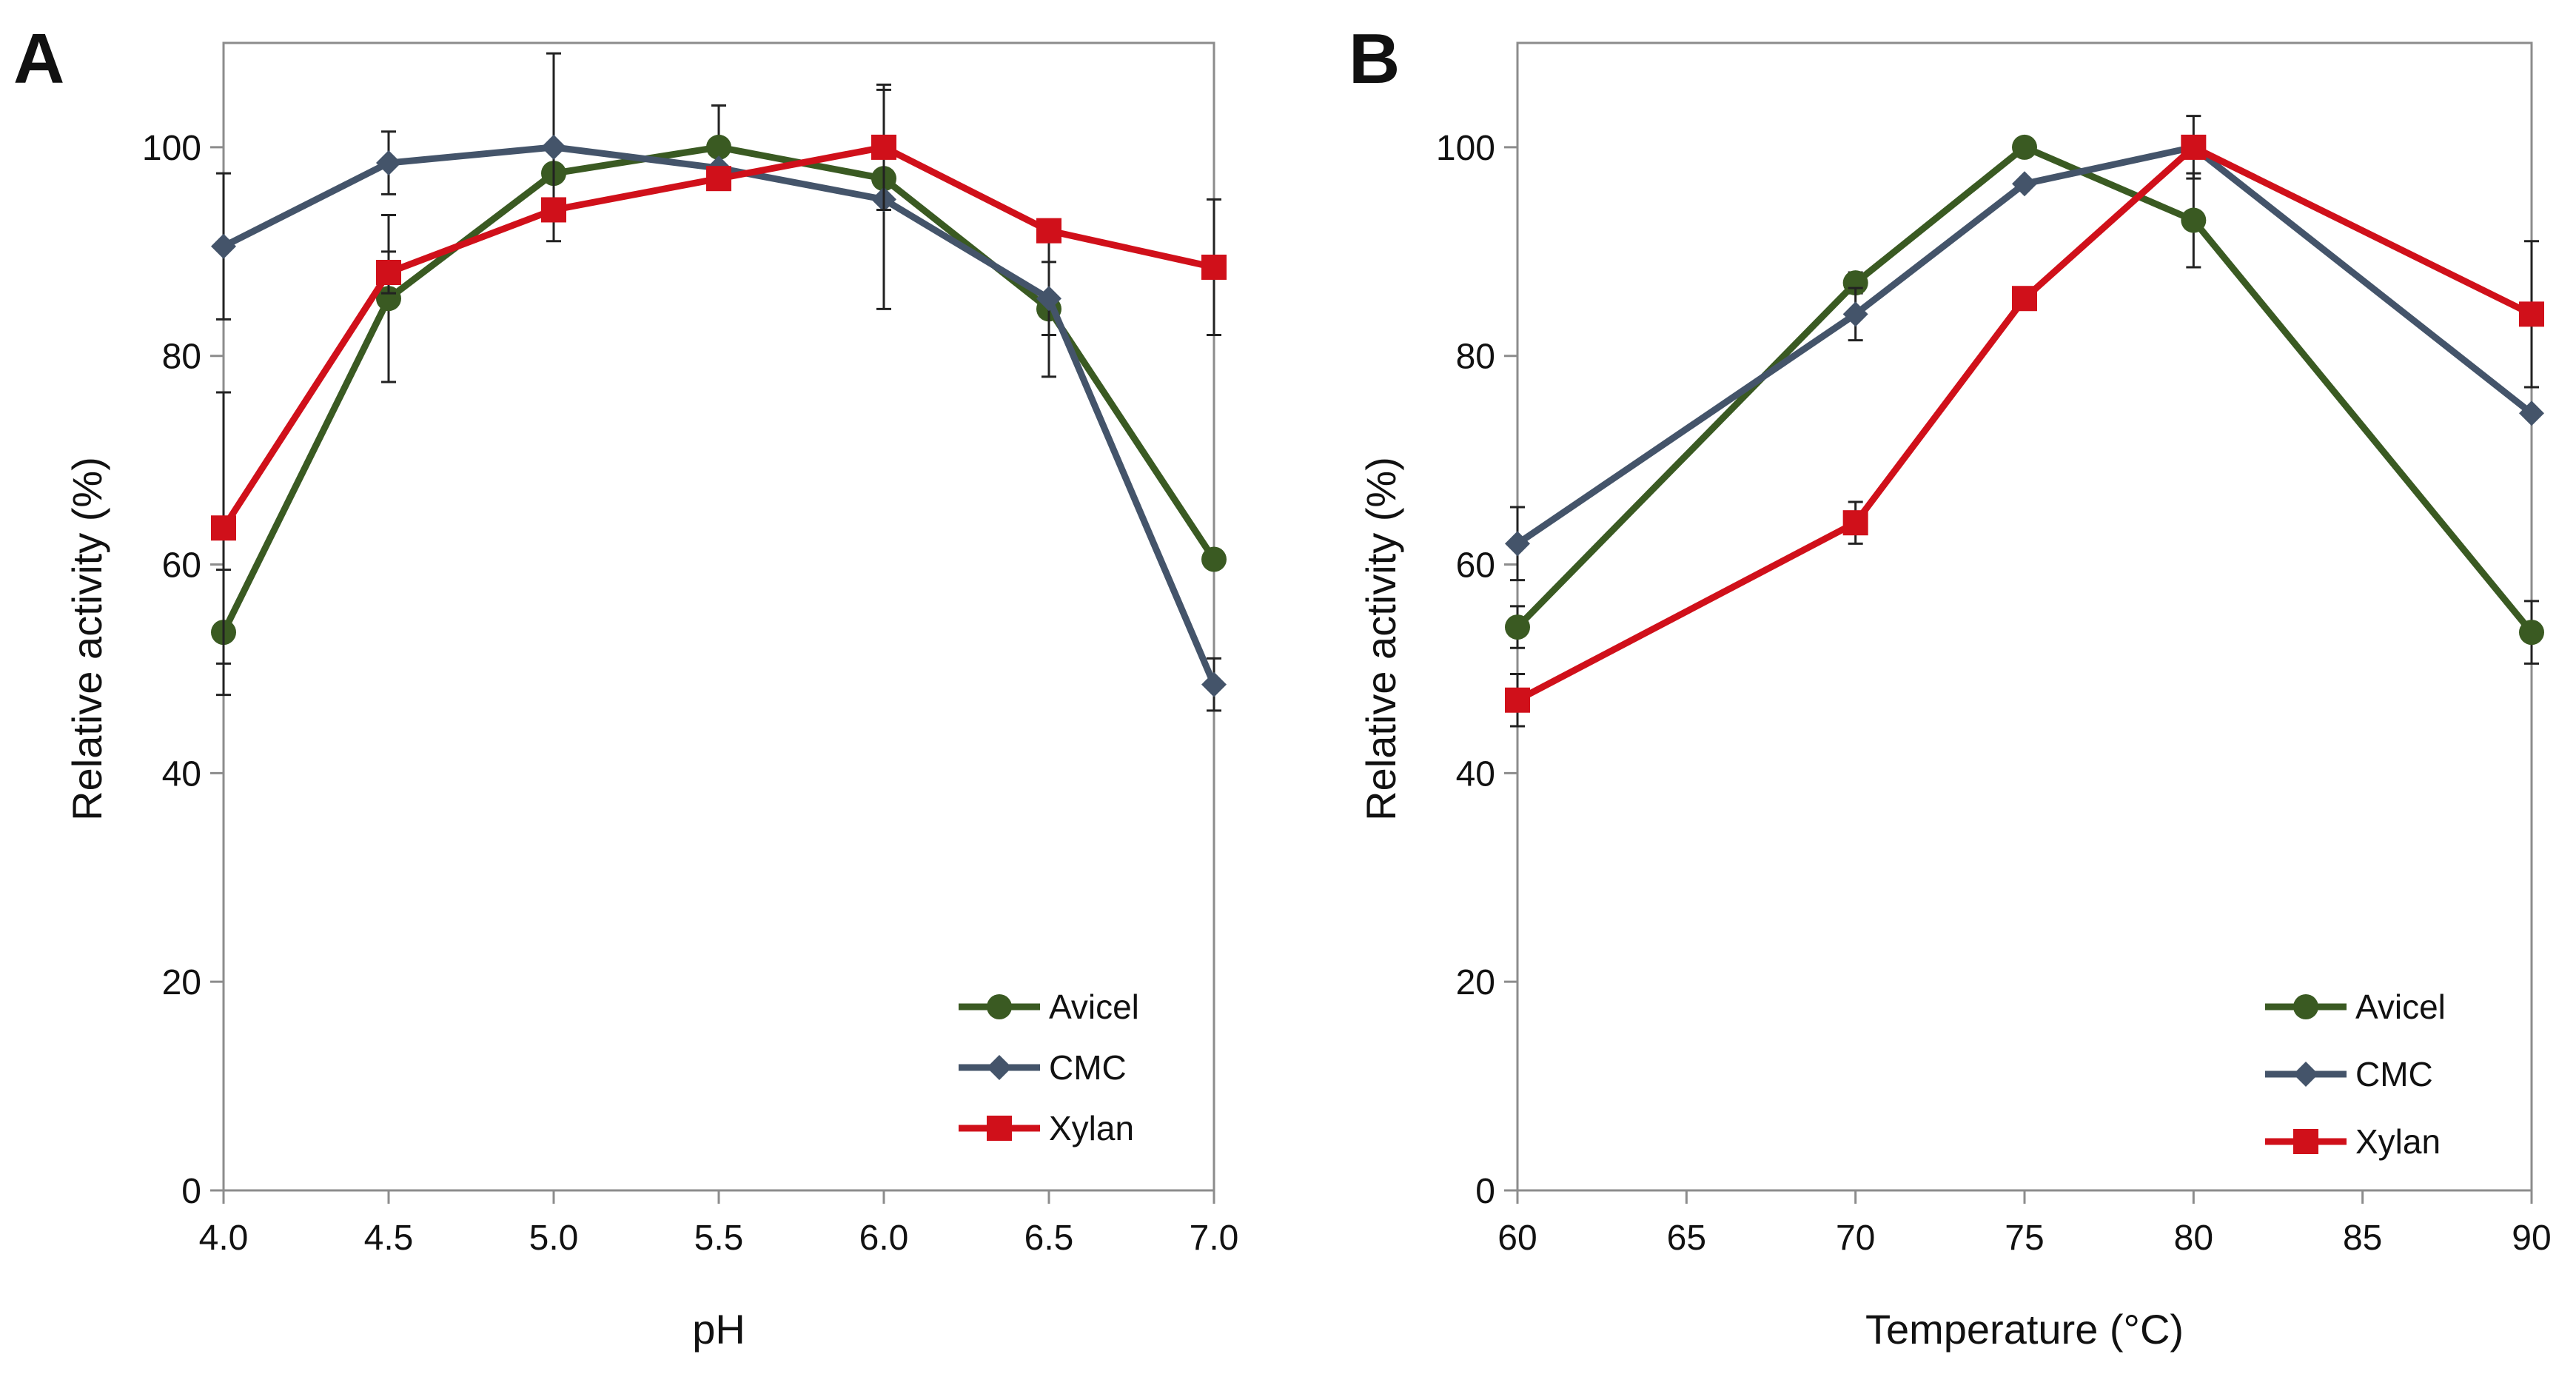 This screenshot has width=2576, height=1374. I want to click on x-tick-label: 85, so click(2362, 1238).